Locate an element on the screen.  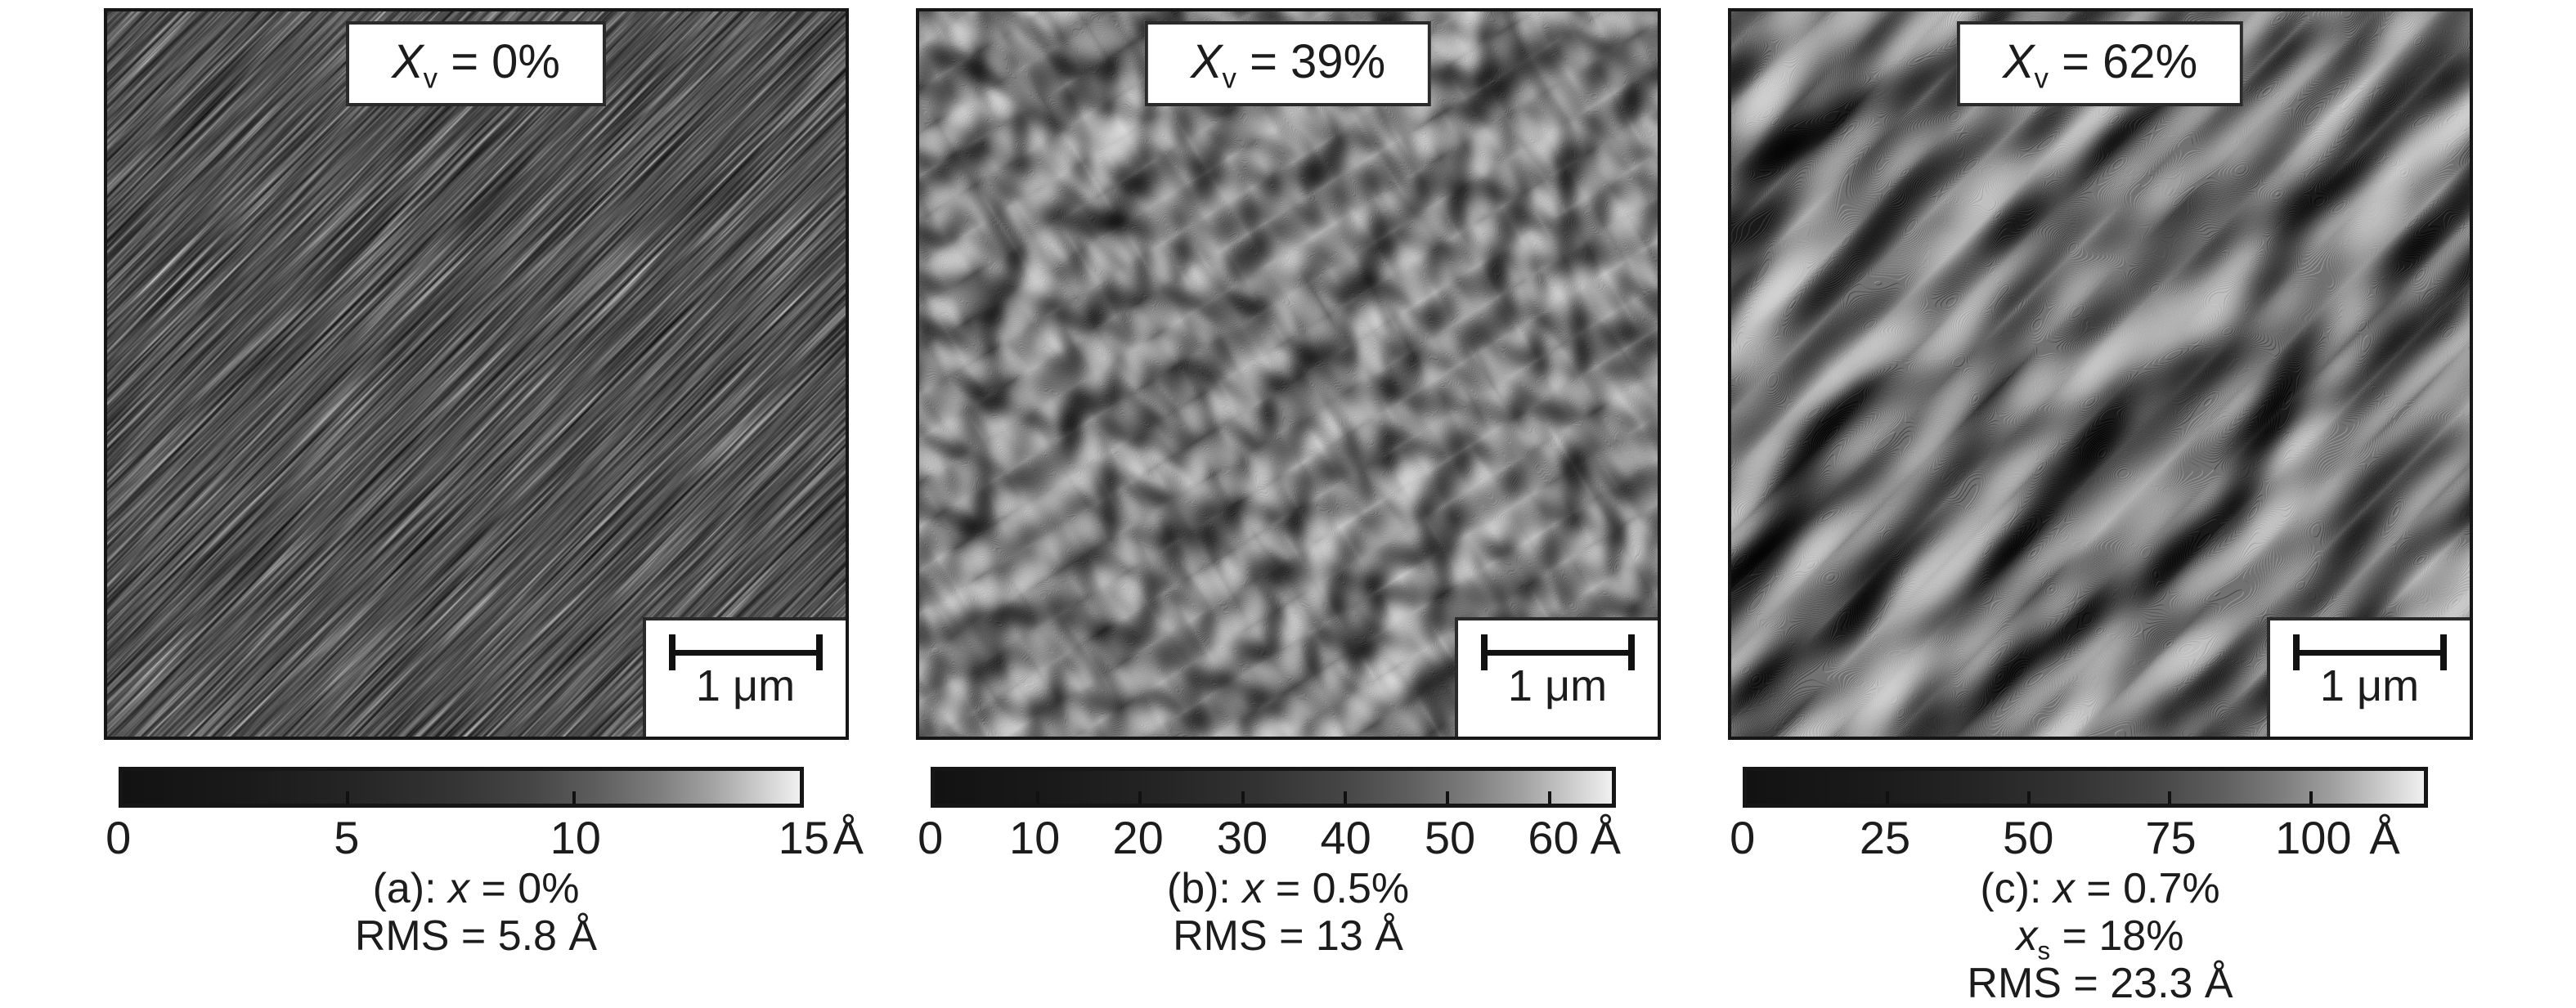
text-segment: RMS = 13 Å is located at coordinates (1288, 937).